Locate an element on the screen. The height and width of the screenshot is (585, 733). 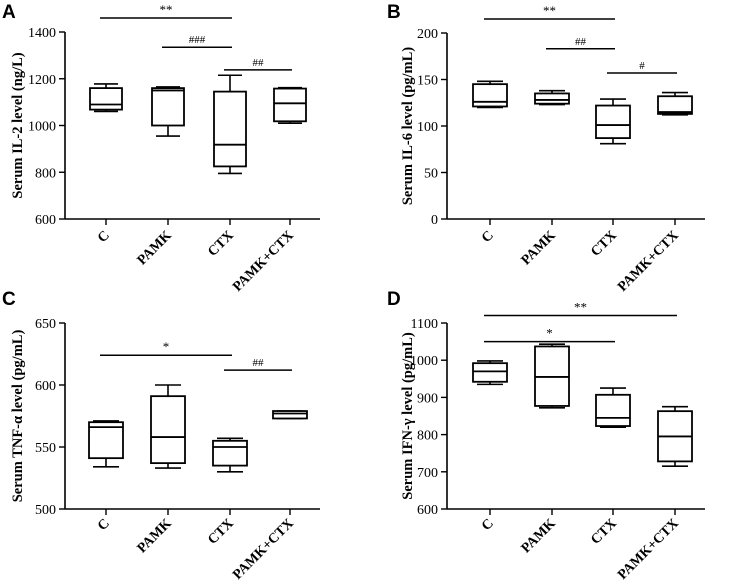
y-tick-label: 50 is located at coordinates (431, 174).